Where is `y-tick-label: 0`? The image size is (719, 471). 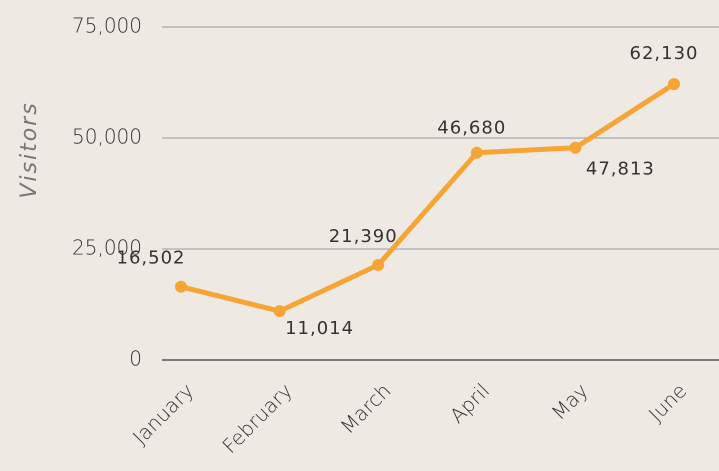
y-tick-label: 0 is located at coordinates (135, 359).